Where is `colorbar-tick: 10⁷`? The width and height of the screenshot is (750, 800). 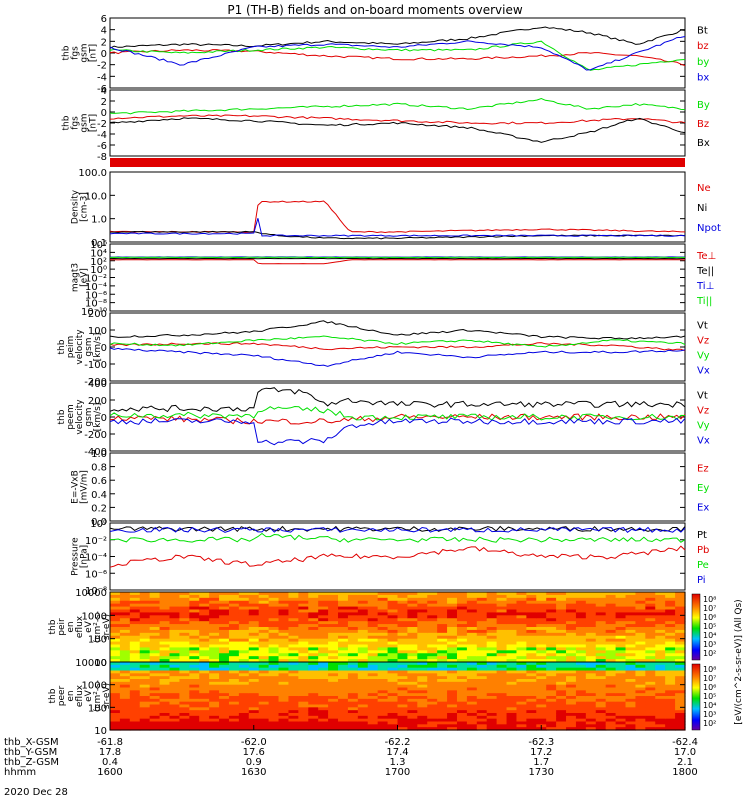
colorbar-tick: 10⁷ is located at coordinates (709, 678).